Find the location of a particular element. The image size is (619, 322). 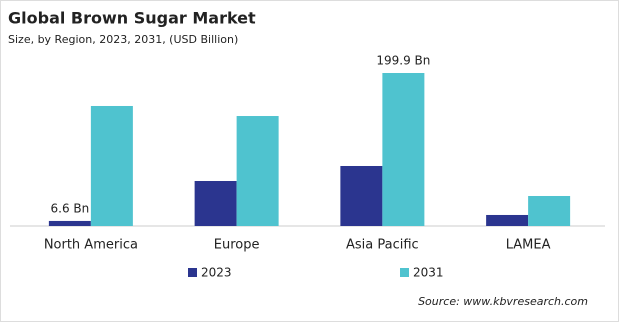

x-tick-label: North America is located at coordinates (91, 245).